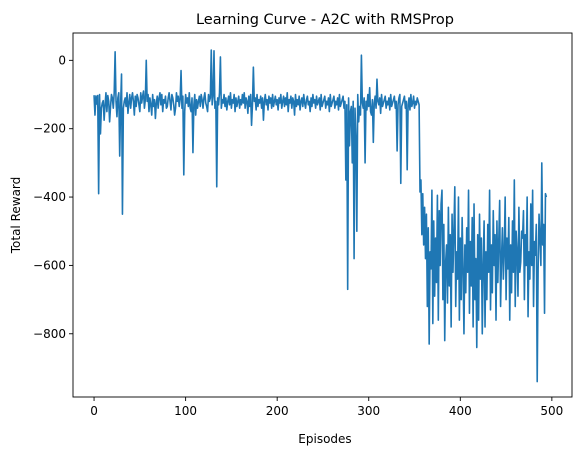  I want to click on chart-title: Learning Curve - A2C with RMSProp, so click(325, 20).